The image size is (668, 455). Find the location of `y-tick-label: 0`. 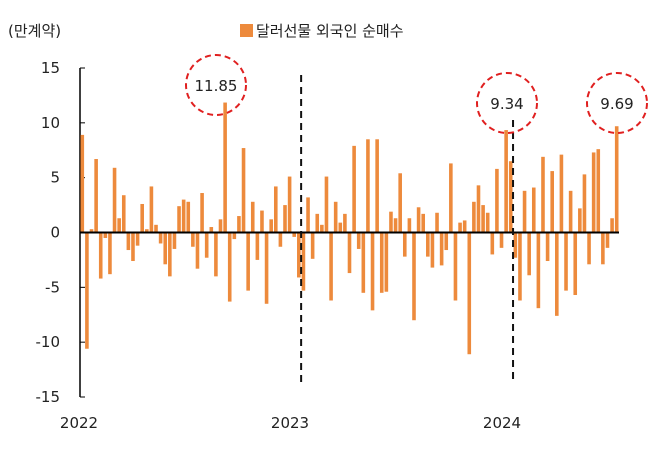

y-tick-label: 0 is located at coordinates (55, 233).